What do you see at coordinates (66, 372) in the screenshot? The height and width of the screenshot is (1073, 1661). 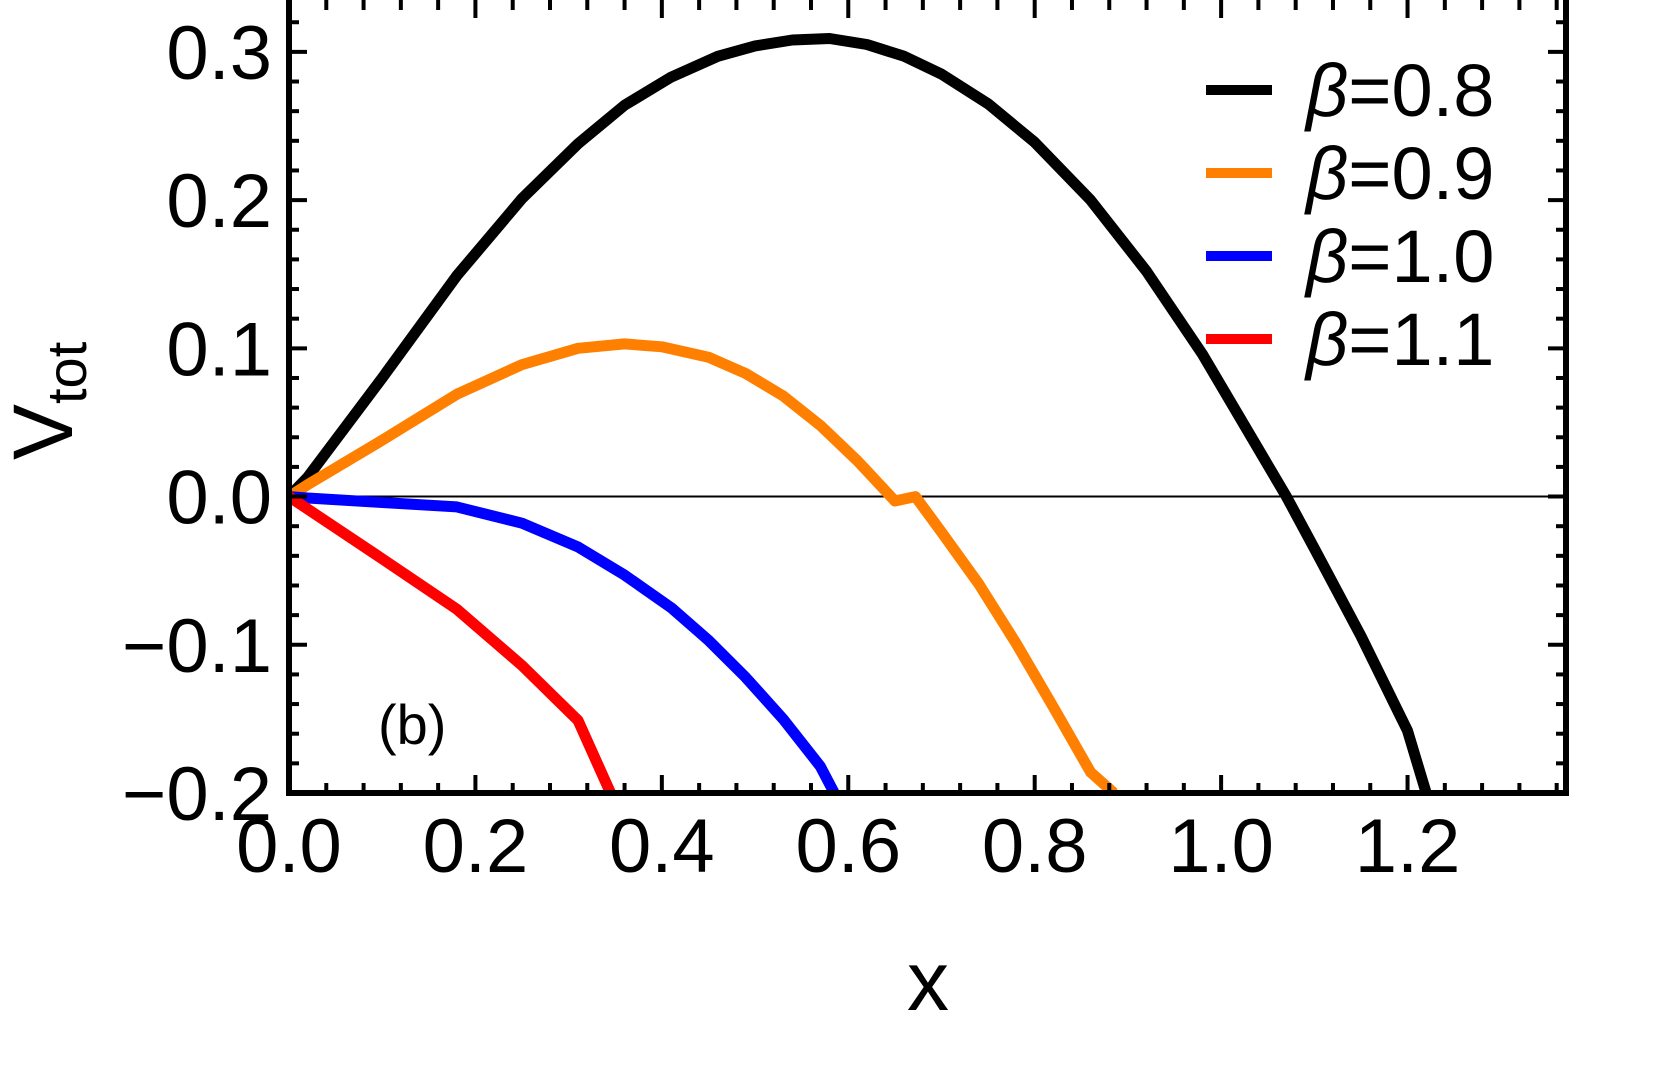 I see `y-axis-title-sub: tot` at bounding box center [66, 372].